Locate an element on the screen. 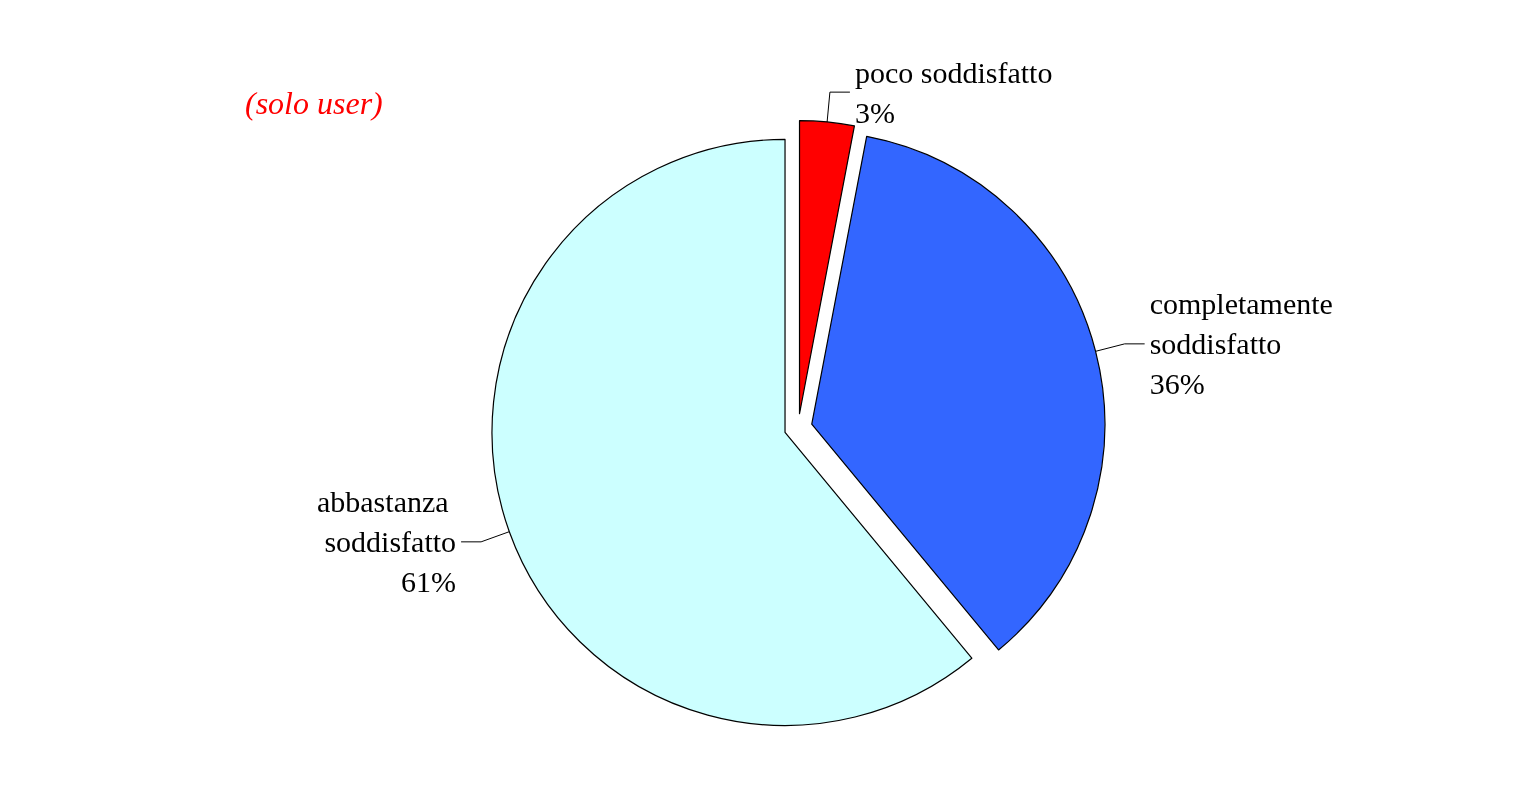  data-label: 36% is located at coordinates (1177, 384).